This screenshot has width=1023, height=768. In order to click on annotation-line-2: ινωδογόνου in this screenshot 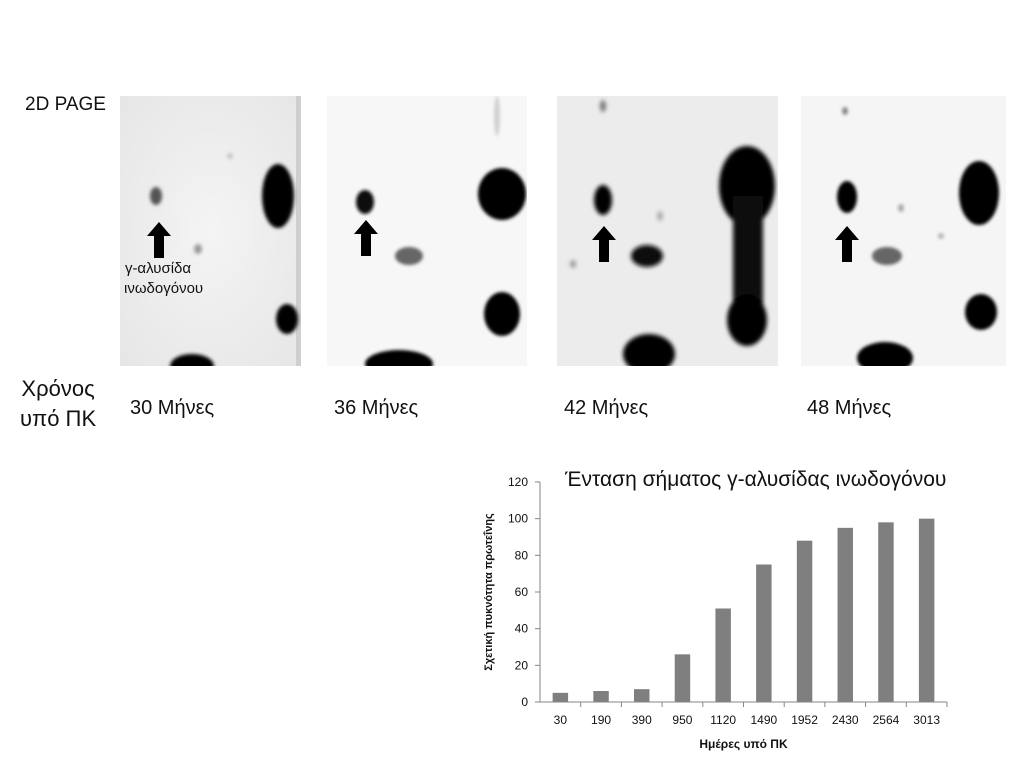, I will do `click(164, 288)`.